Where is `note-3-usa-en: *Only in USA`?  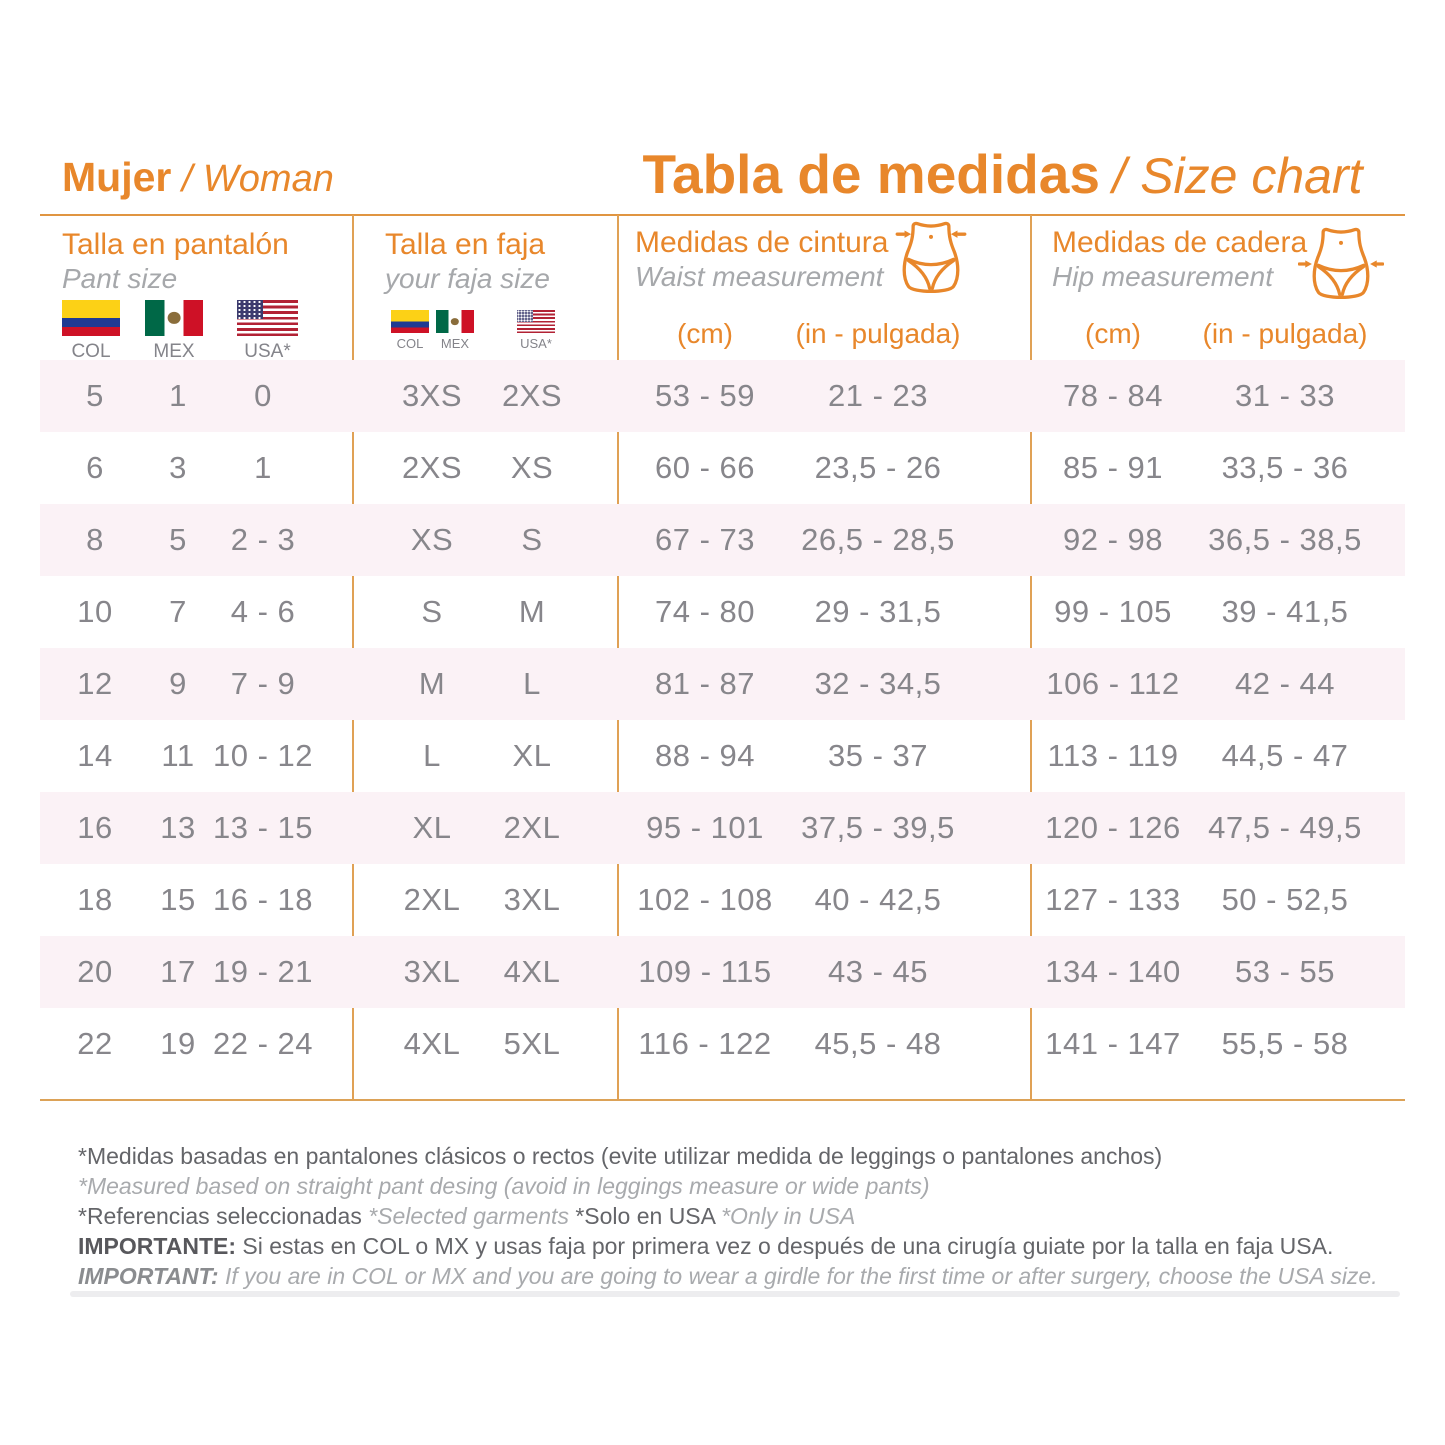 note-3-usa-en: *Only in USA is located at coordinates (788, 1216).